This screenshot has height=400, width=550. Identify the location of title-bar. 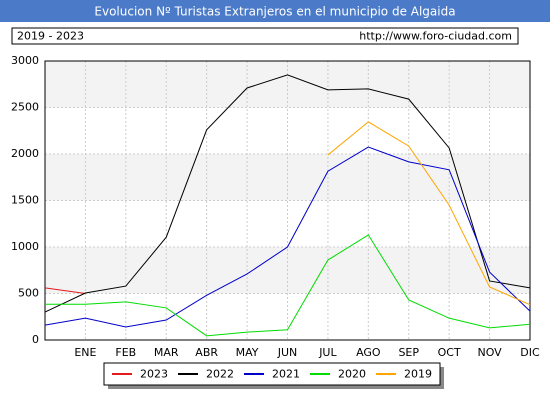
(275, 11).